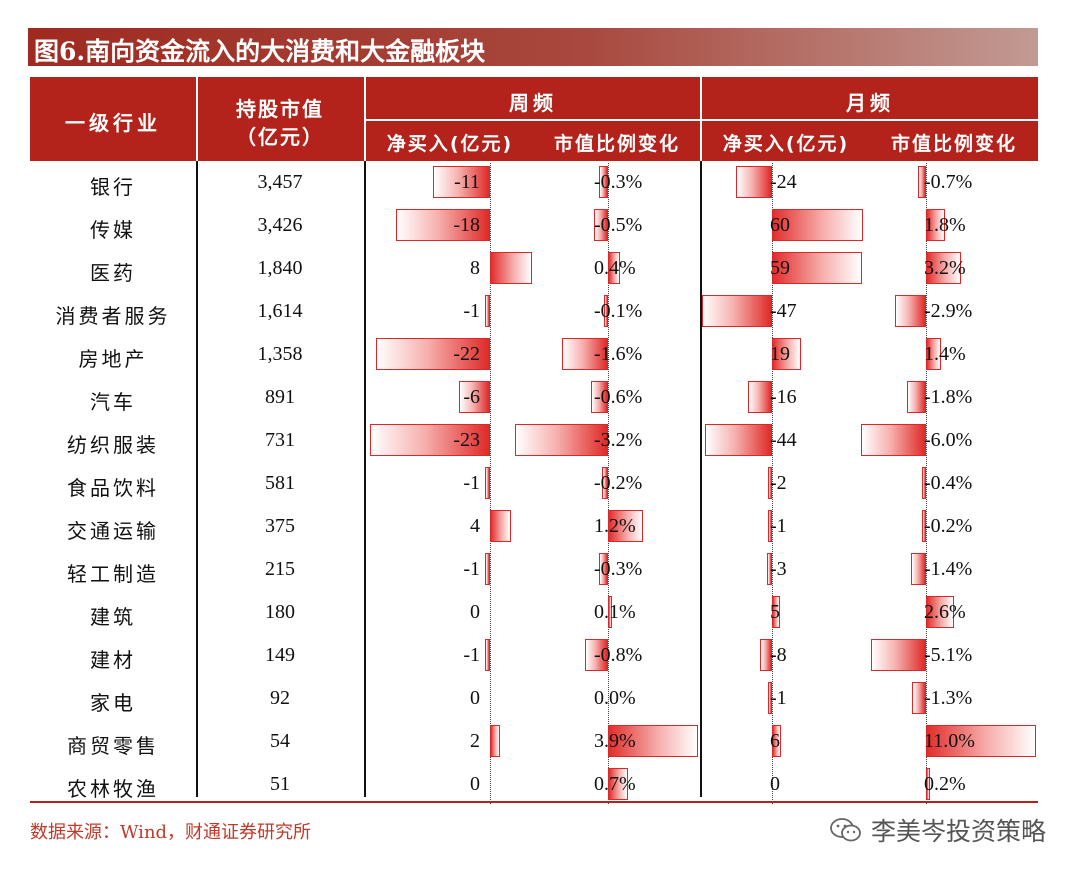  Describe the element at coordinates (475, 526) in the screenshot. I see `w-net-value: 4` at that location.